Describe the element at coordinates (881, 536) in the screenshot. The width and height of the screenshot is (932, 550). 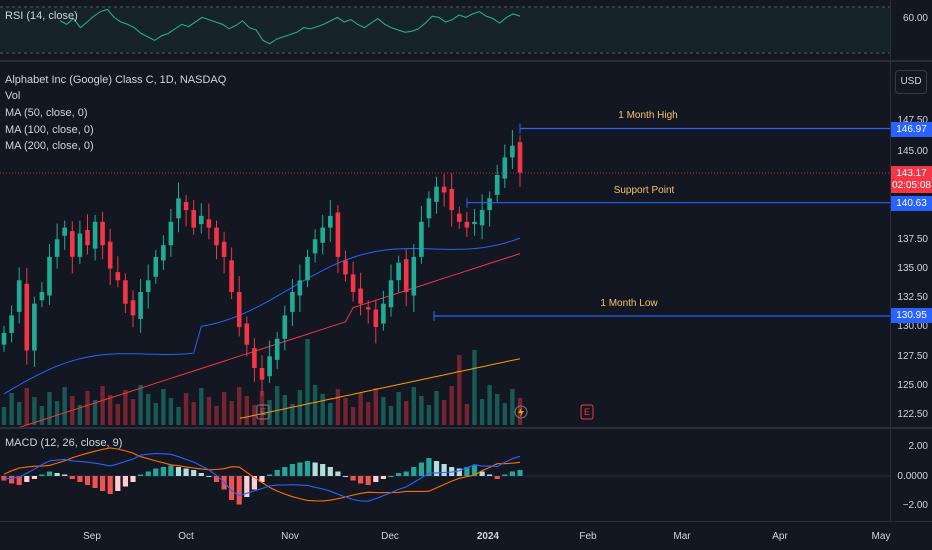
I see `time-label-may: May` at that location.